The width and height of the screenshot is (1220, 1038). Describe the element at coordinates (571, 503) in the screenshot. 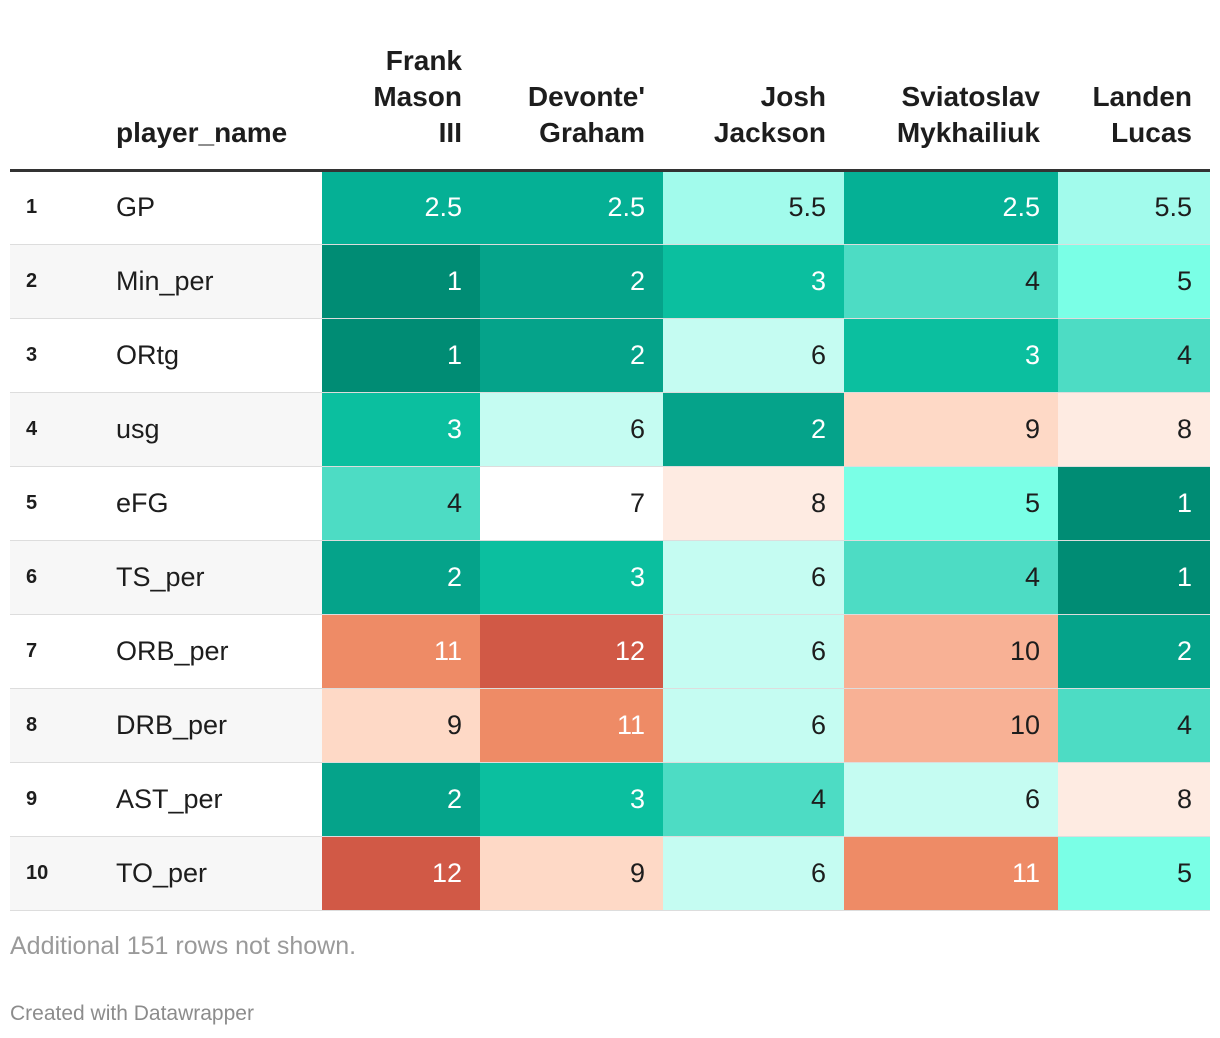

I see `heatmap-cell: 7` at that location.